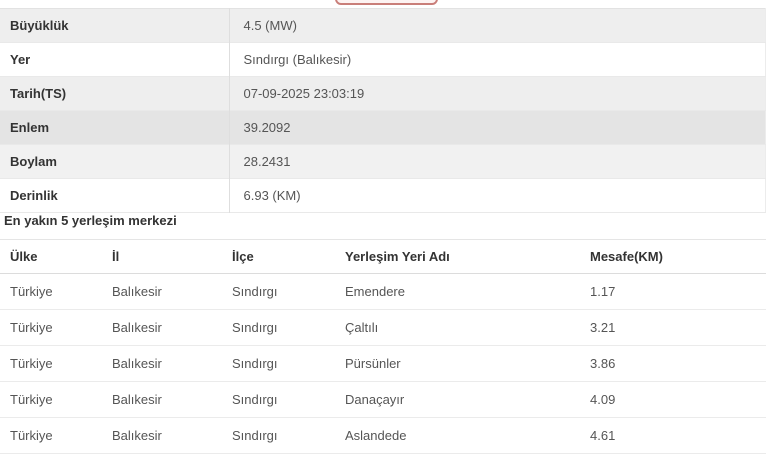 This screenshot has height=454, width=770. I want to click on column-header-distance: Mesafe(KM), so click(673, 256).